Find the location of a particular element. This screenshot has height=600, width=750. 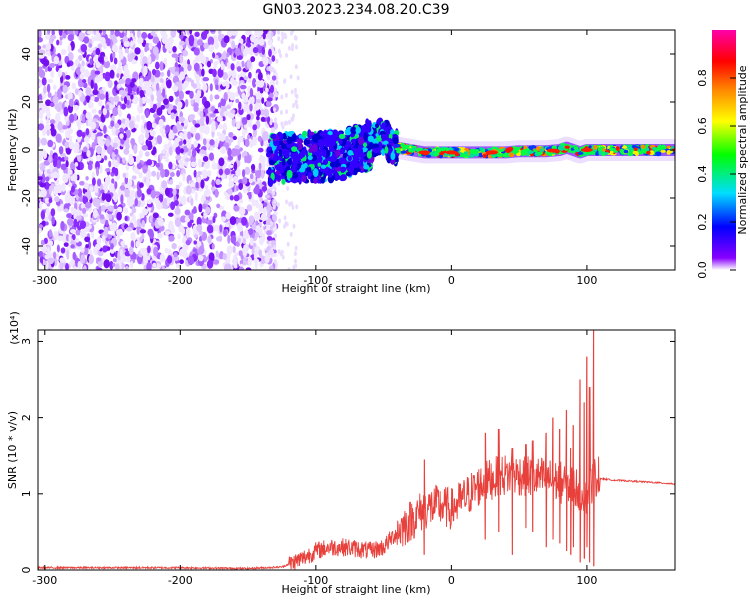

spectrogram-y-tick-label: 0 is located at coordinates (26, 150).